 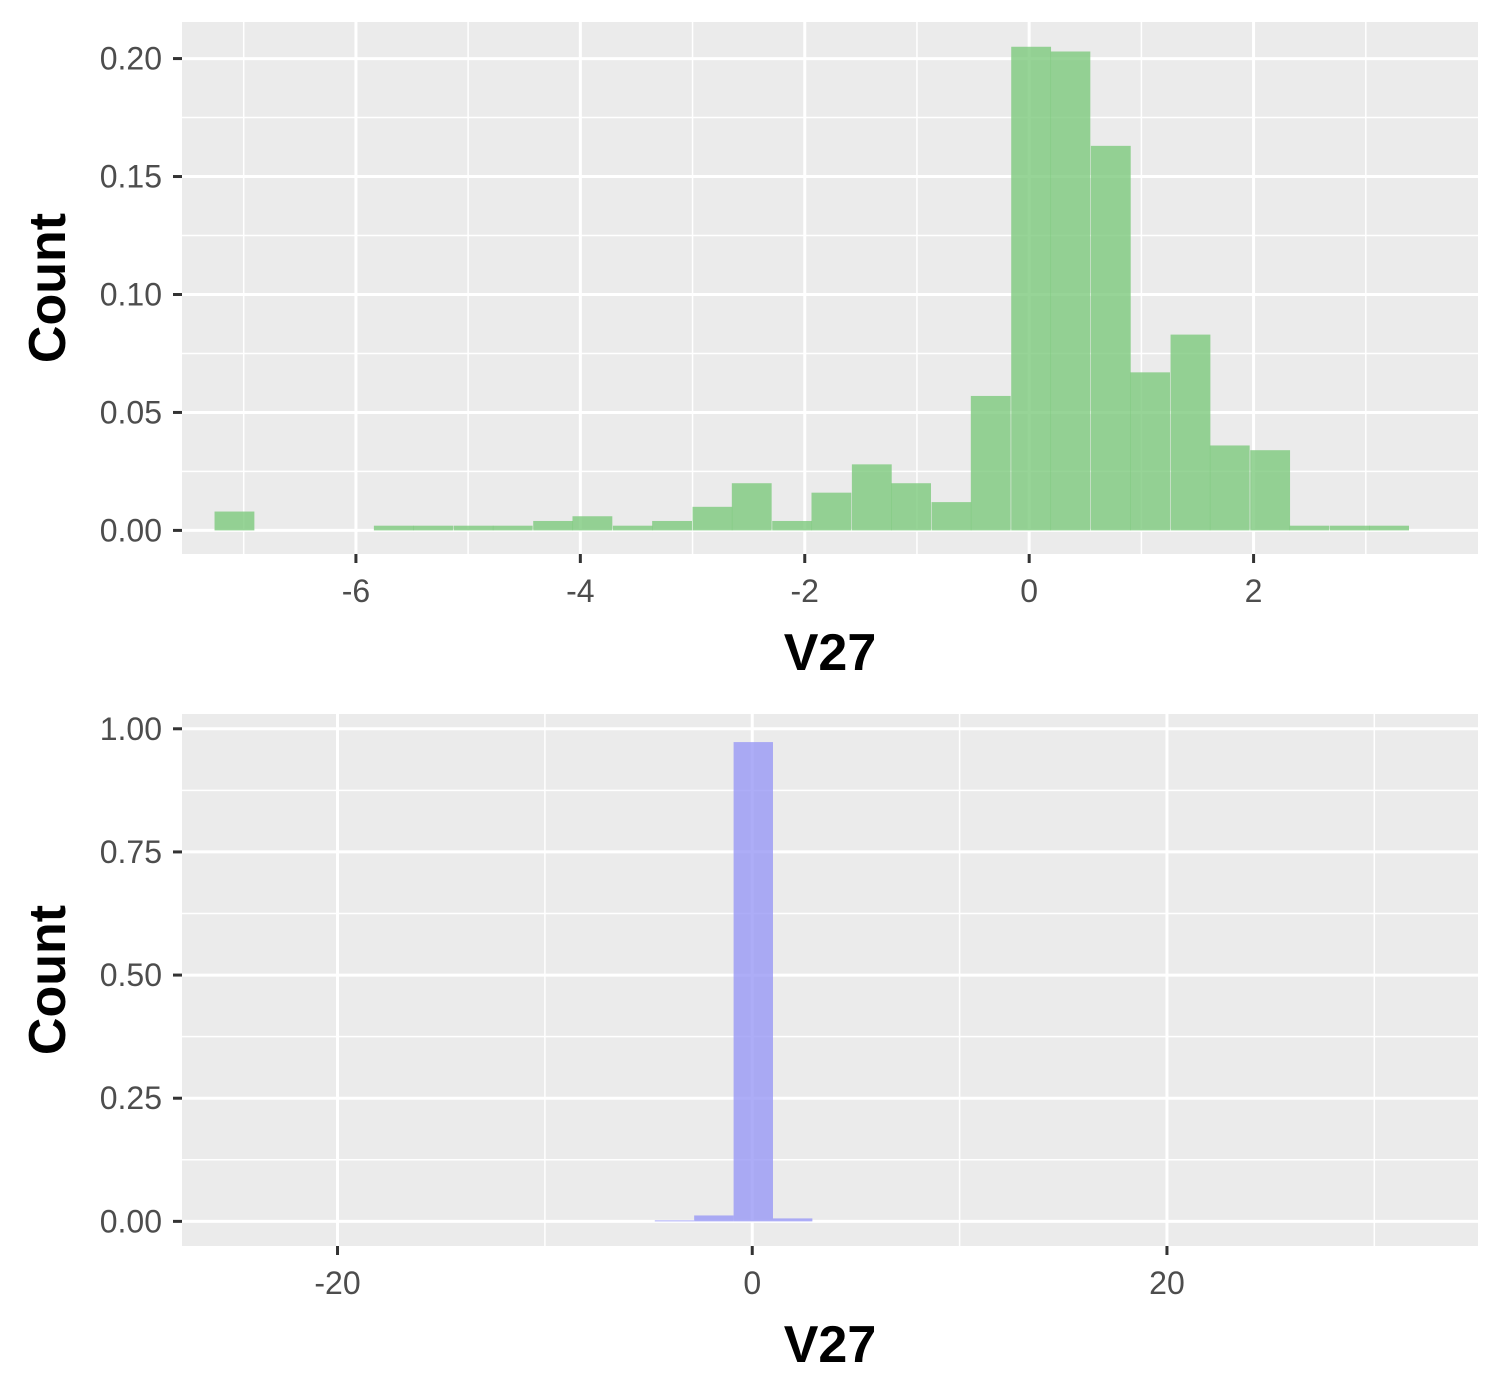 What do you see at coordinates (131, 177) in the screenshot?
I see `y-tick-label: 0.15` at bounding box center [131, 177].